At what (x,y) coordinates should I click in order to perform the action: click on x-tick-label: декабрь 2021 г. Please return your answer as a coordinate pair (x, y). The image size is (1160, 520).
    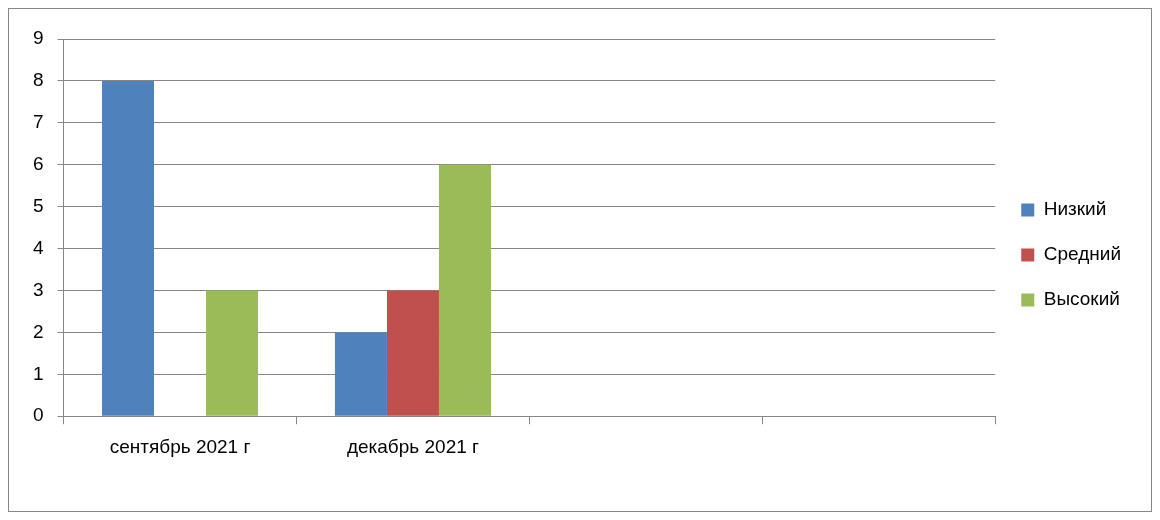
    Looking at the image, I should click on (413, 446).